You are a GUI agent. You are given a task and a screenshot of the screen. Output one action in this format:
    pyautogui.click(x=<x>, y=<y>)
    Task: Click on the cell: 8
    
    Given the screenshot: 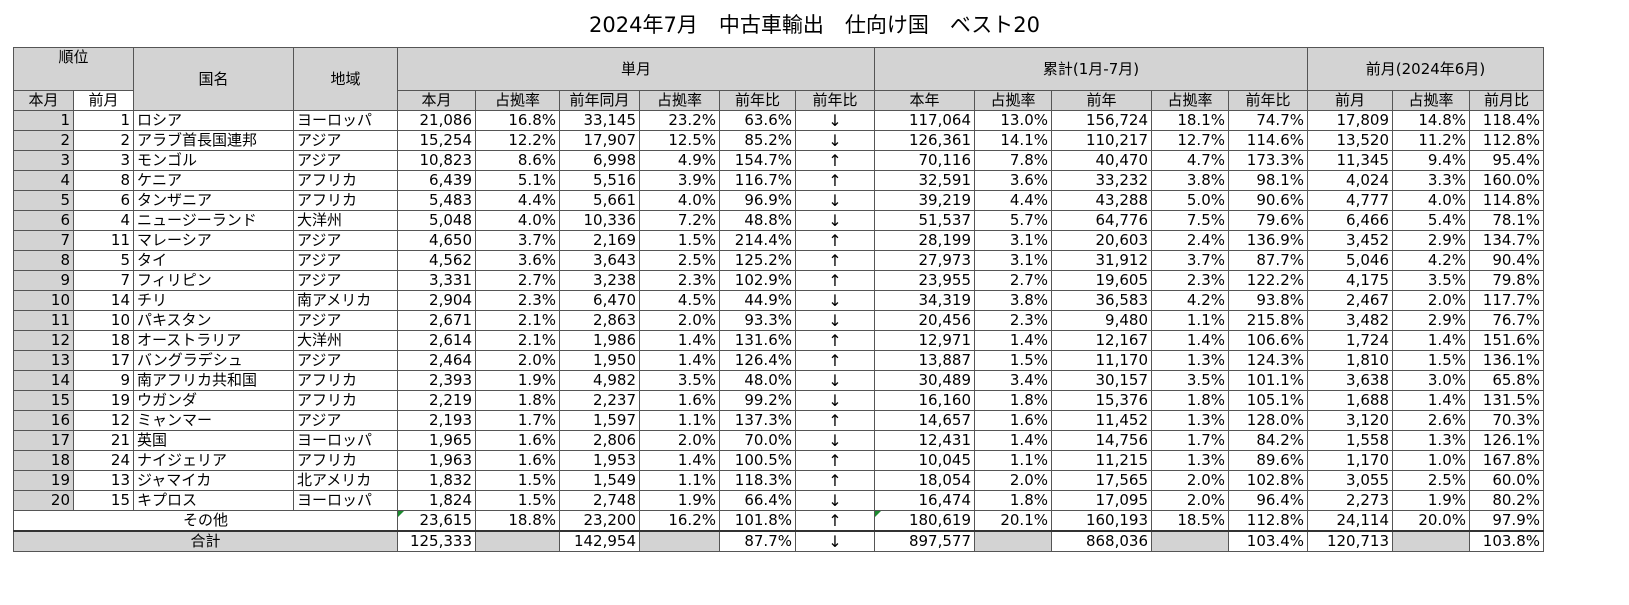 What is the action you would take?
    pyautogui.click(x=103, y=180)
    